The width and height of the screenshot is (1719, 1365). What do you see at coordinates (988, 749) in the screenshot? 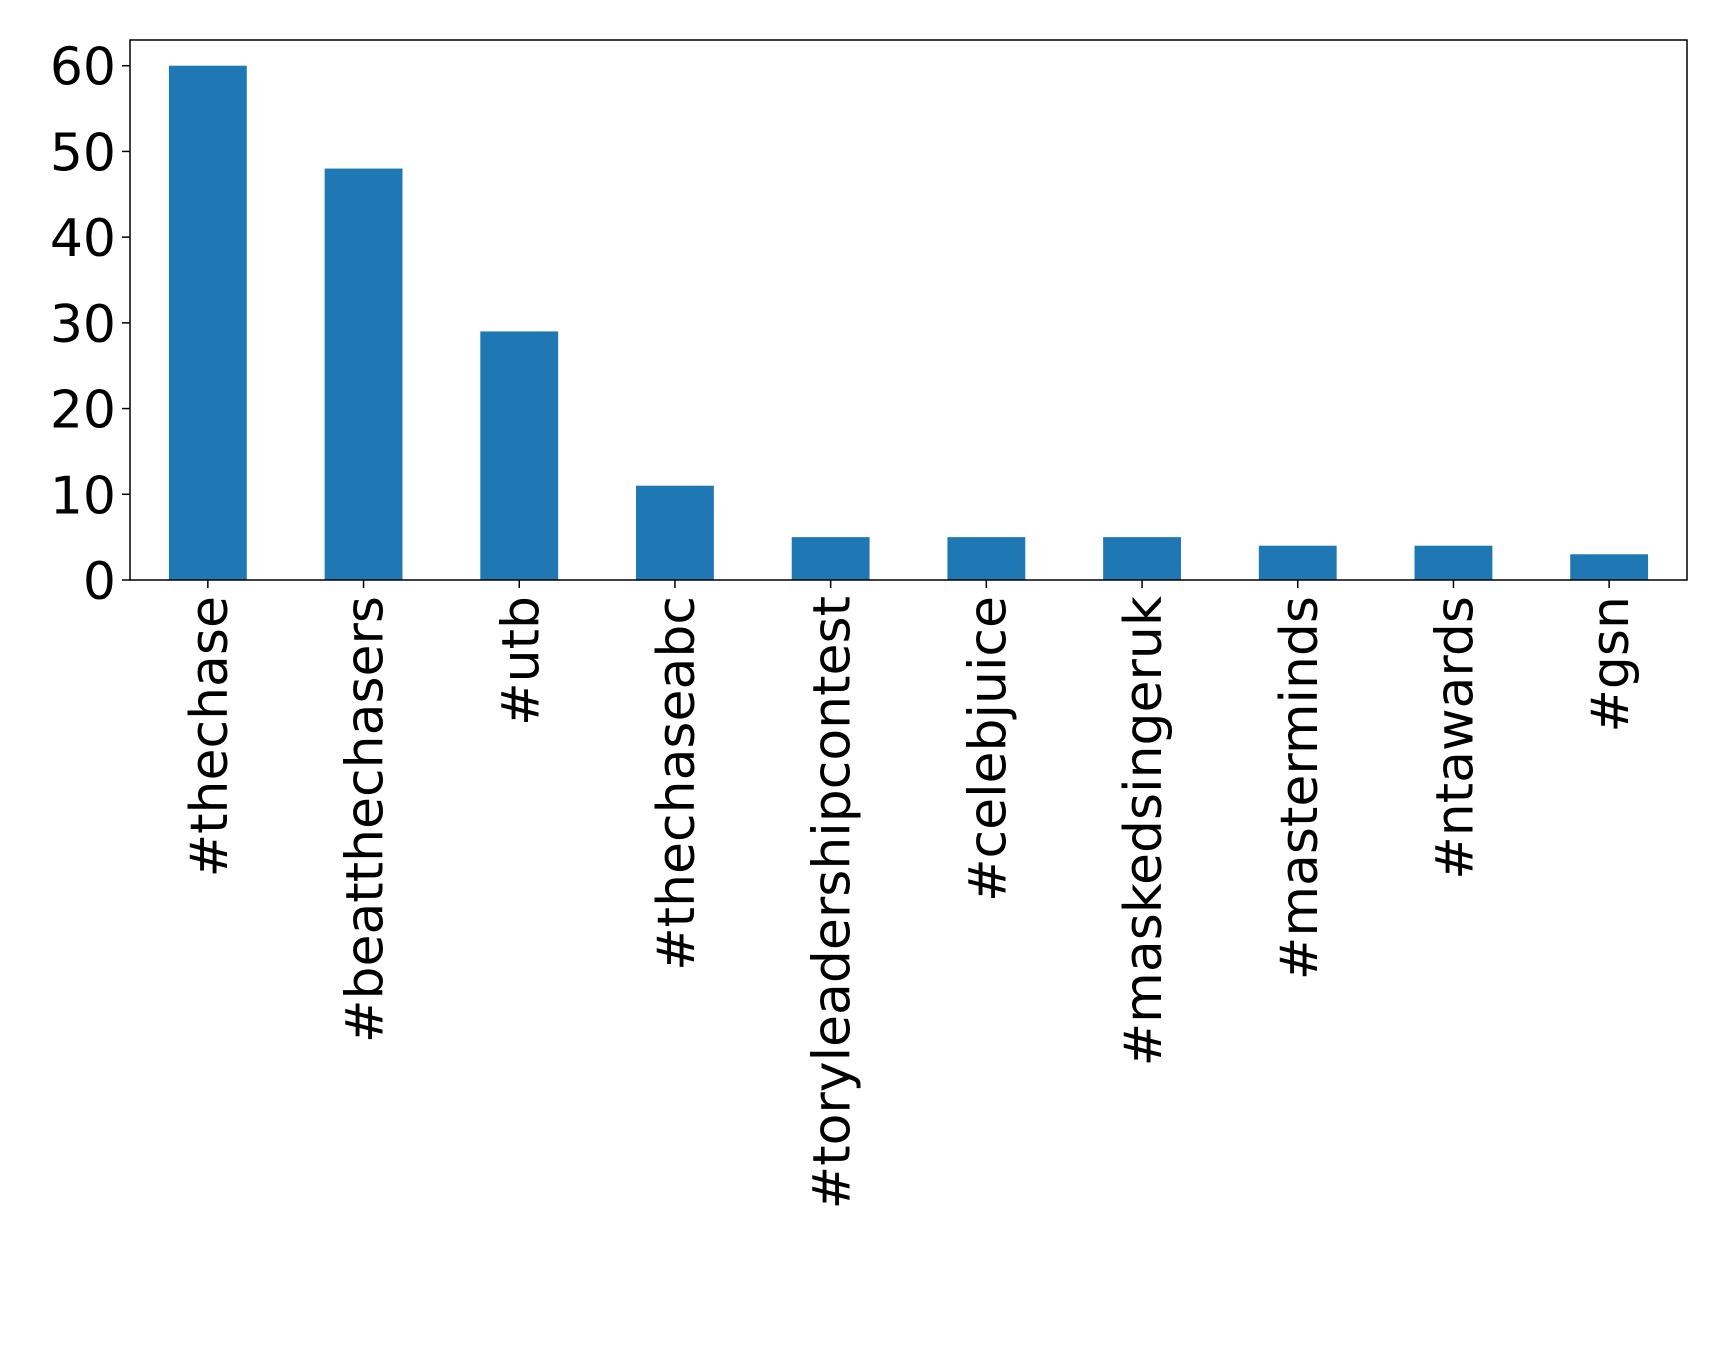
I see `x-tick-label: #celebjuice` at bounding box center [988, 749].